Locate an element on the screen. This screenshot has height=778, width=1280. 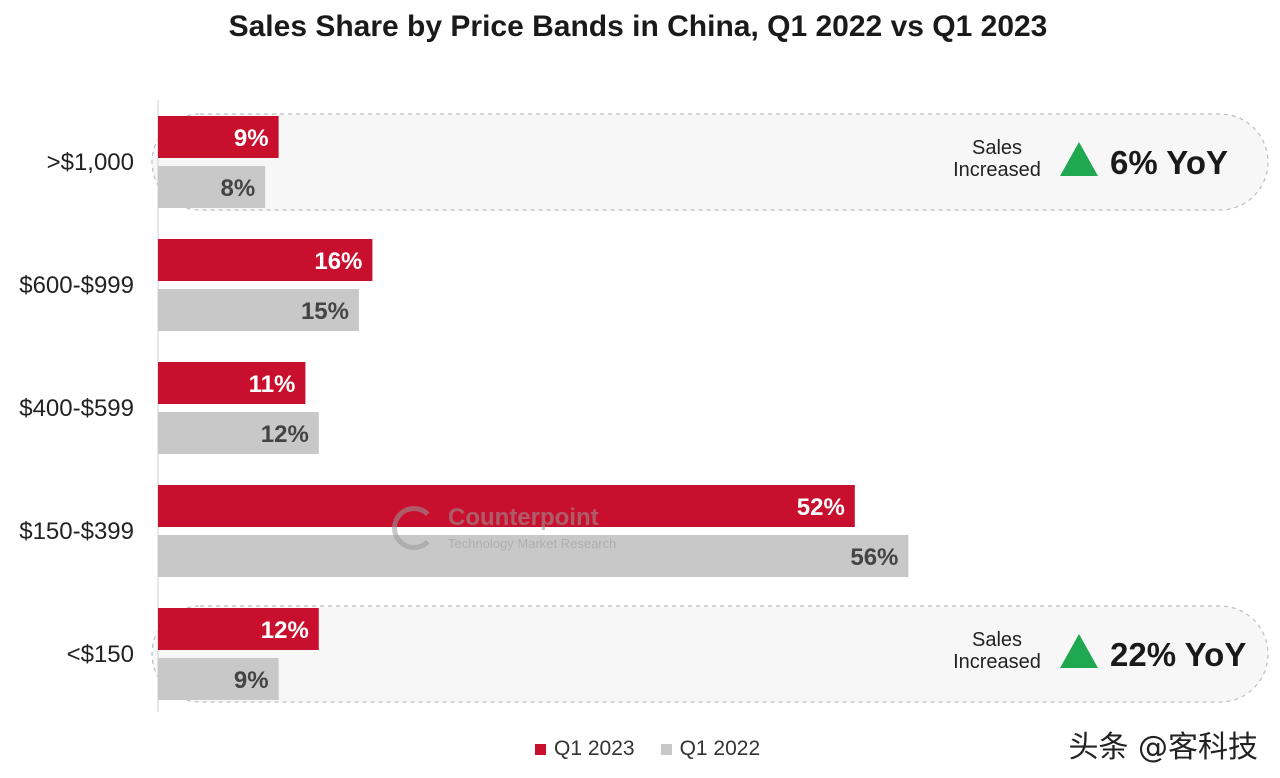
legend-swatch-q1-2022 is located at coordinates (666, 749).